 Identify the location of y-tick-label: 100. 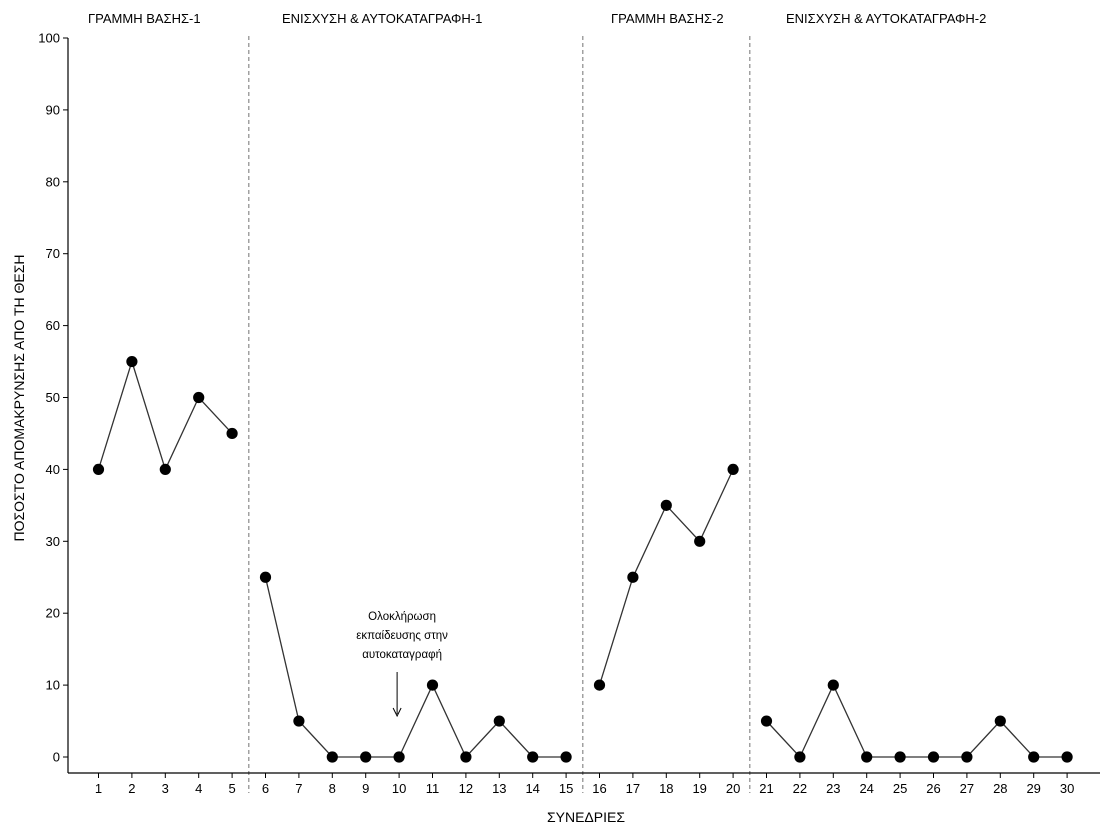
(49, 38).